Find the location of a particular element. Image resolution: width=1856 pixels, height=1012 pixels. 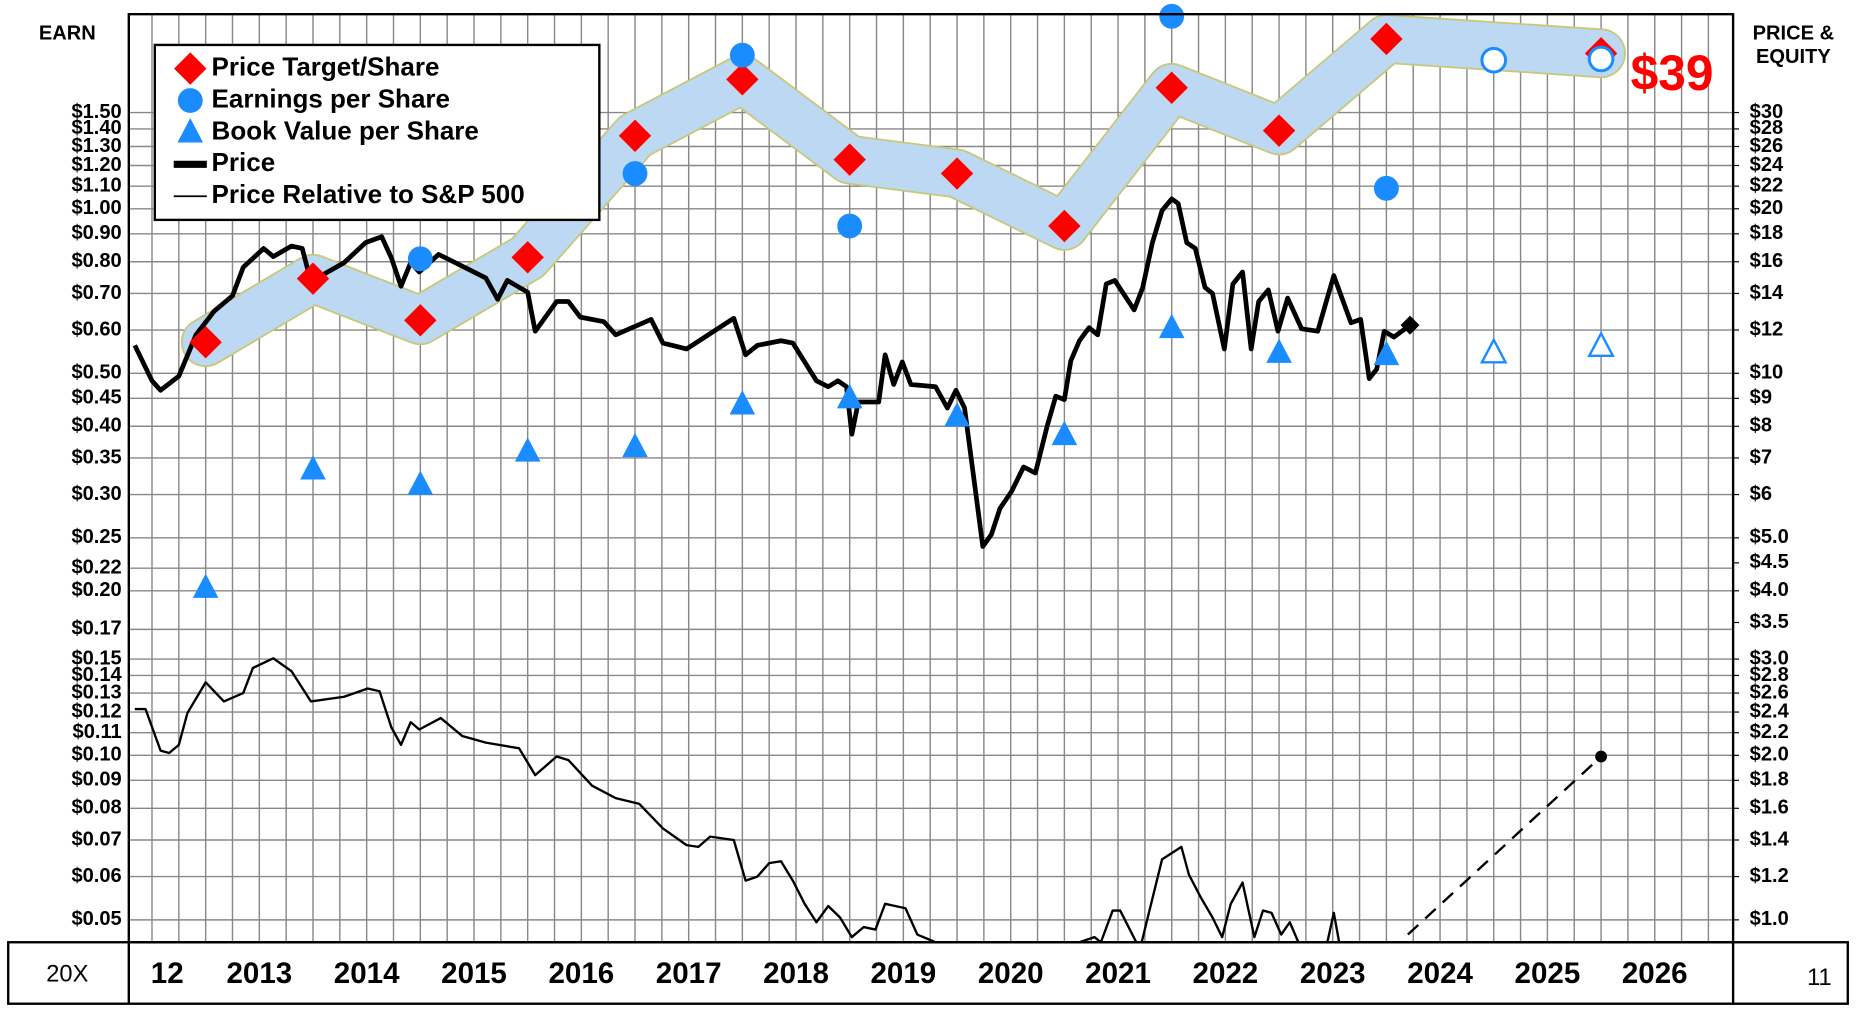

y-tick-label: $0.12 is located at coordinates (96, 711).